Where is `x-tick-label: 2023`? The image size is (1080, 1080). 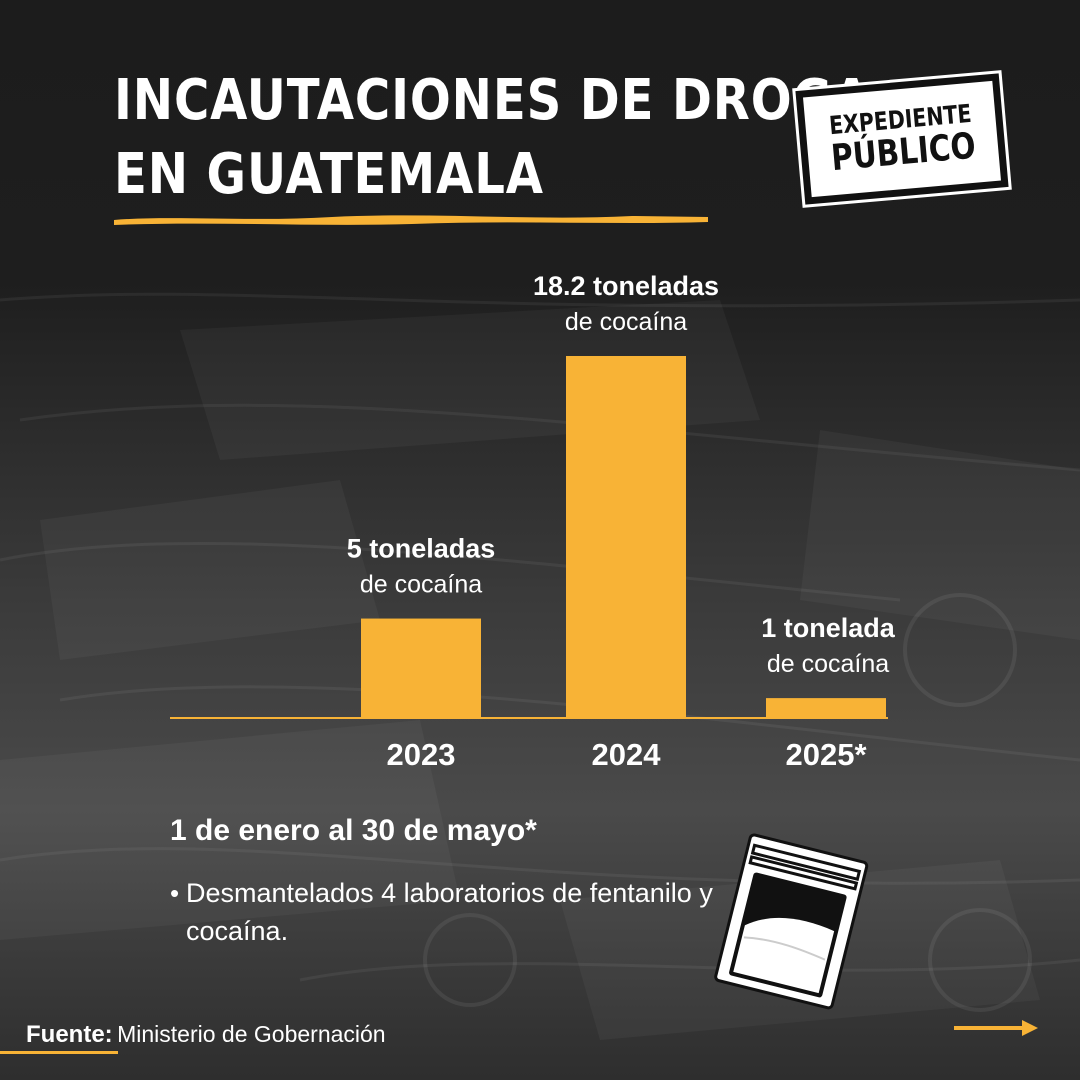
x-tick-label: 2023 is located at coordinates (421, 754).